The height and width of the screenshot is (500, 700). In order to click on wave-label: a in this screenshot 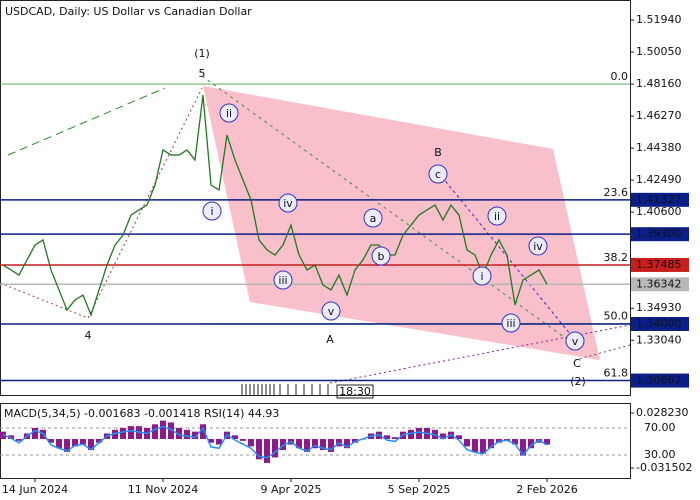, I will do `click(373, 218)`.